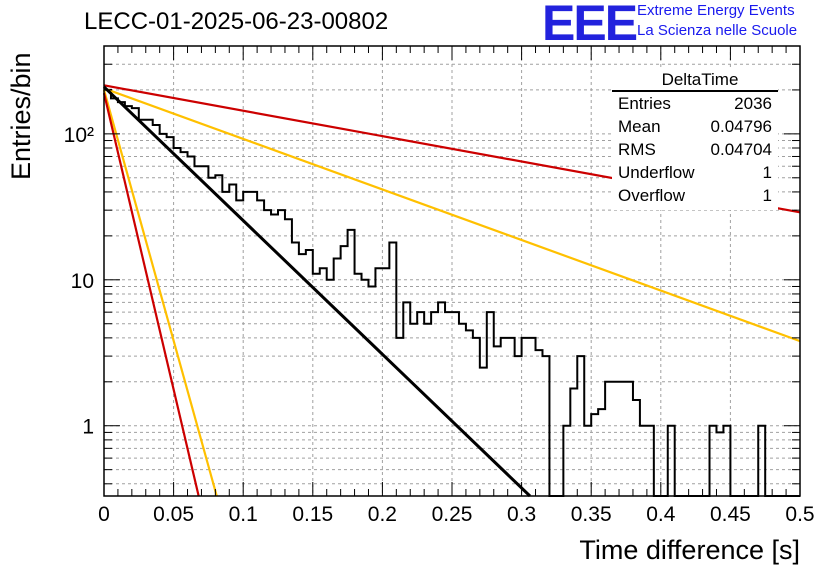  I want to click on y-axis-label: Entries/bin, so click(21, 116).